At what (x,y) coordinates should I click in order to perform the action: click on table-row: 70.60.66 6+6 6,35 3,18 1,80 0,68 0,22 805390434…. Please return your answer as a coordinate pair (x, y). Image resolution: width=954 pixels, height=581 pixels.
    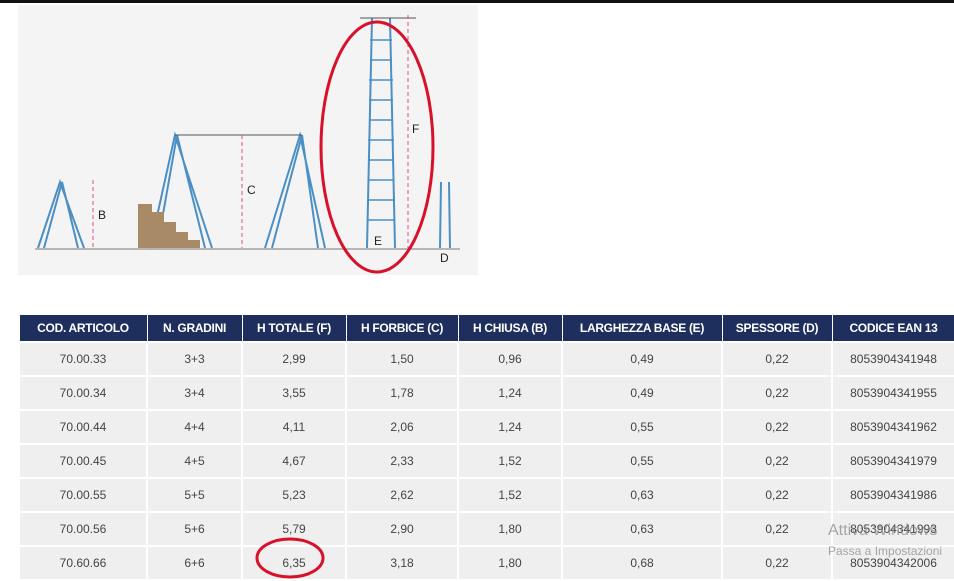
    Looking at the image, I should click on (486, 563).